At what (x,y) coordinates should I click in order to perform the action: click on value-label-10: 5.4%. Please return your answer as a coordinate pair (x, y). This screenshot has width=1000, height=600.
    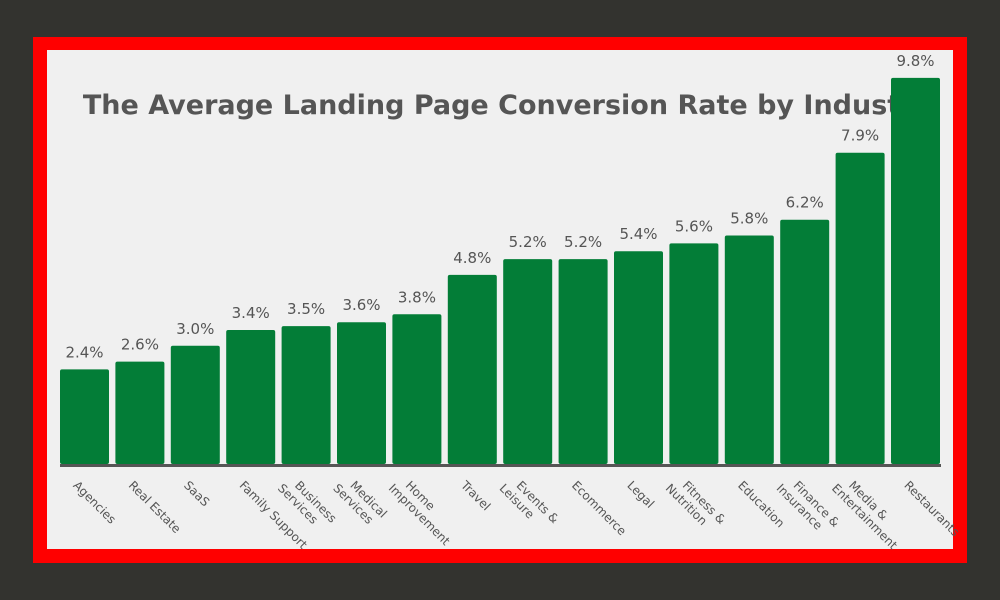
    Looking at the image, I should click on (638, 234).